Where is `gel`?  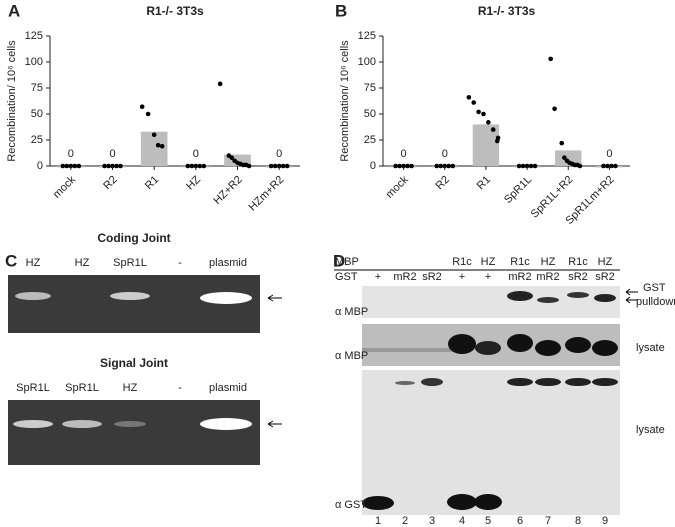 gel is located at coordinates (134, 304).